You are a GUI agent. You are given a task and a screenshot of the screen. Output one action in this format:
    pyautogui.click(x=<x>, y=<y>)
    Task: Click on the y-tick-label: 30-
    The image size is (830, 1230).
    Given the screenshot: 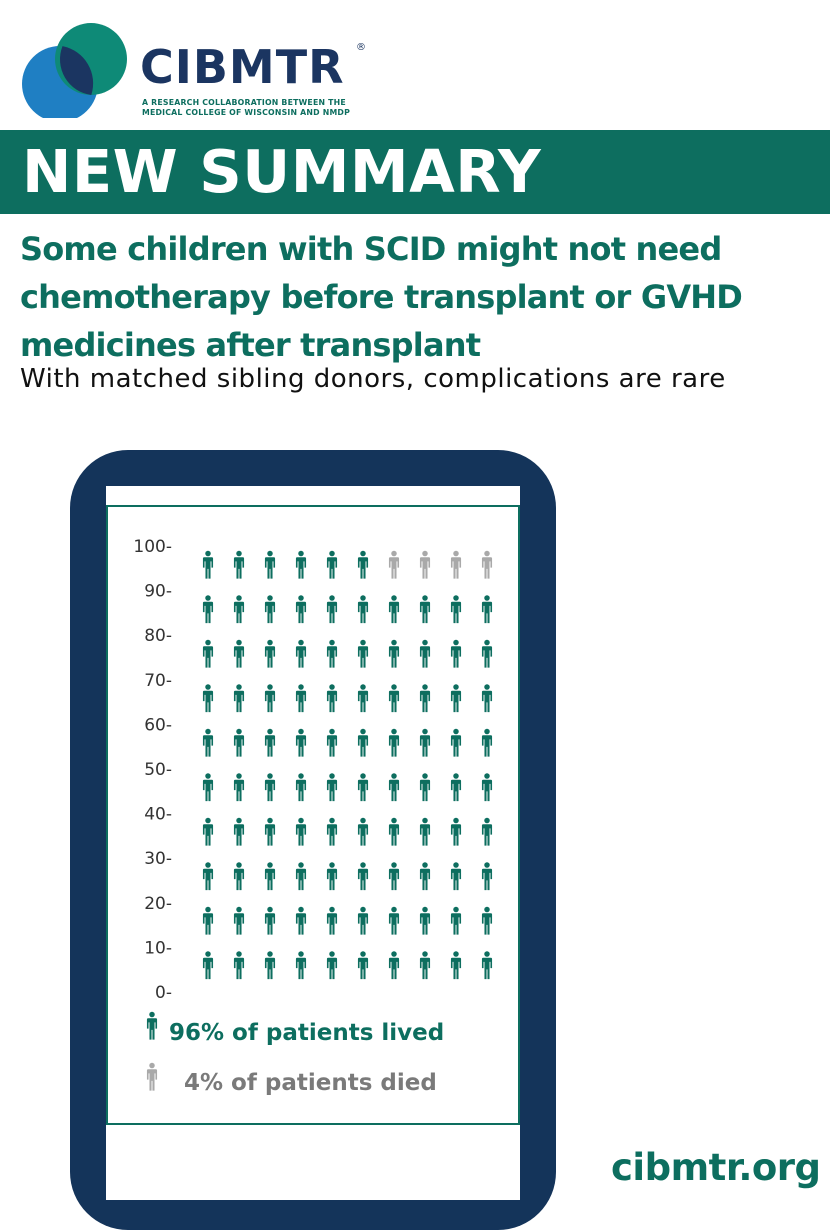 What is the action you would take?
    pyautogui.click(x=158, y=859)
    